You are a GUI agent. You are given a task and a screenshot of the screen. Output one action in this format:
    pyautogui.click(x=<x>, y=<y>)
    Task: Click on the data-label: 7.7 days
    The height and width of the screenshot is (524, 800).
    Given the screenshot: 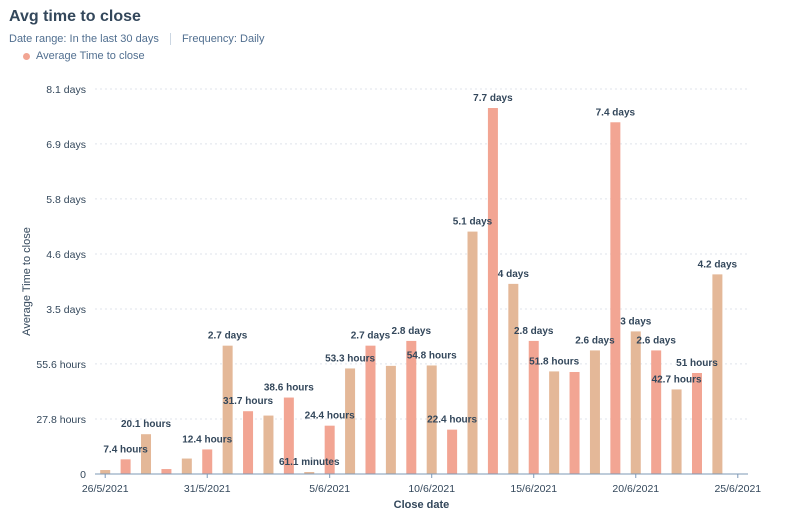 What is the action you would take?
    pyautogui.click(x=493, y=98)
    